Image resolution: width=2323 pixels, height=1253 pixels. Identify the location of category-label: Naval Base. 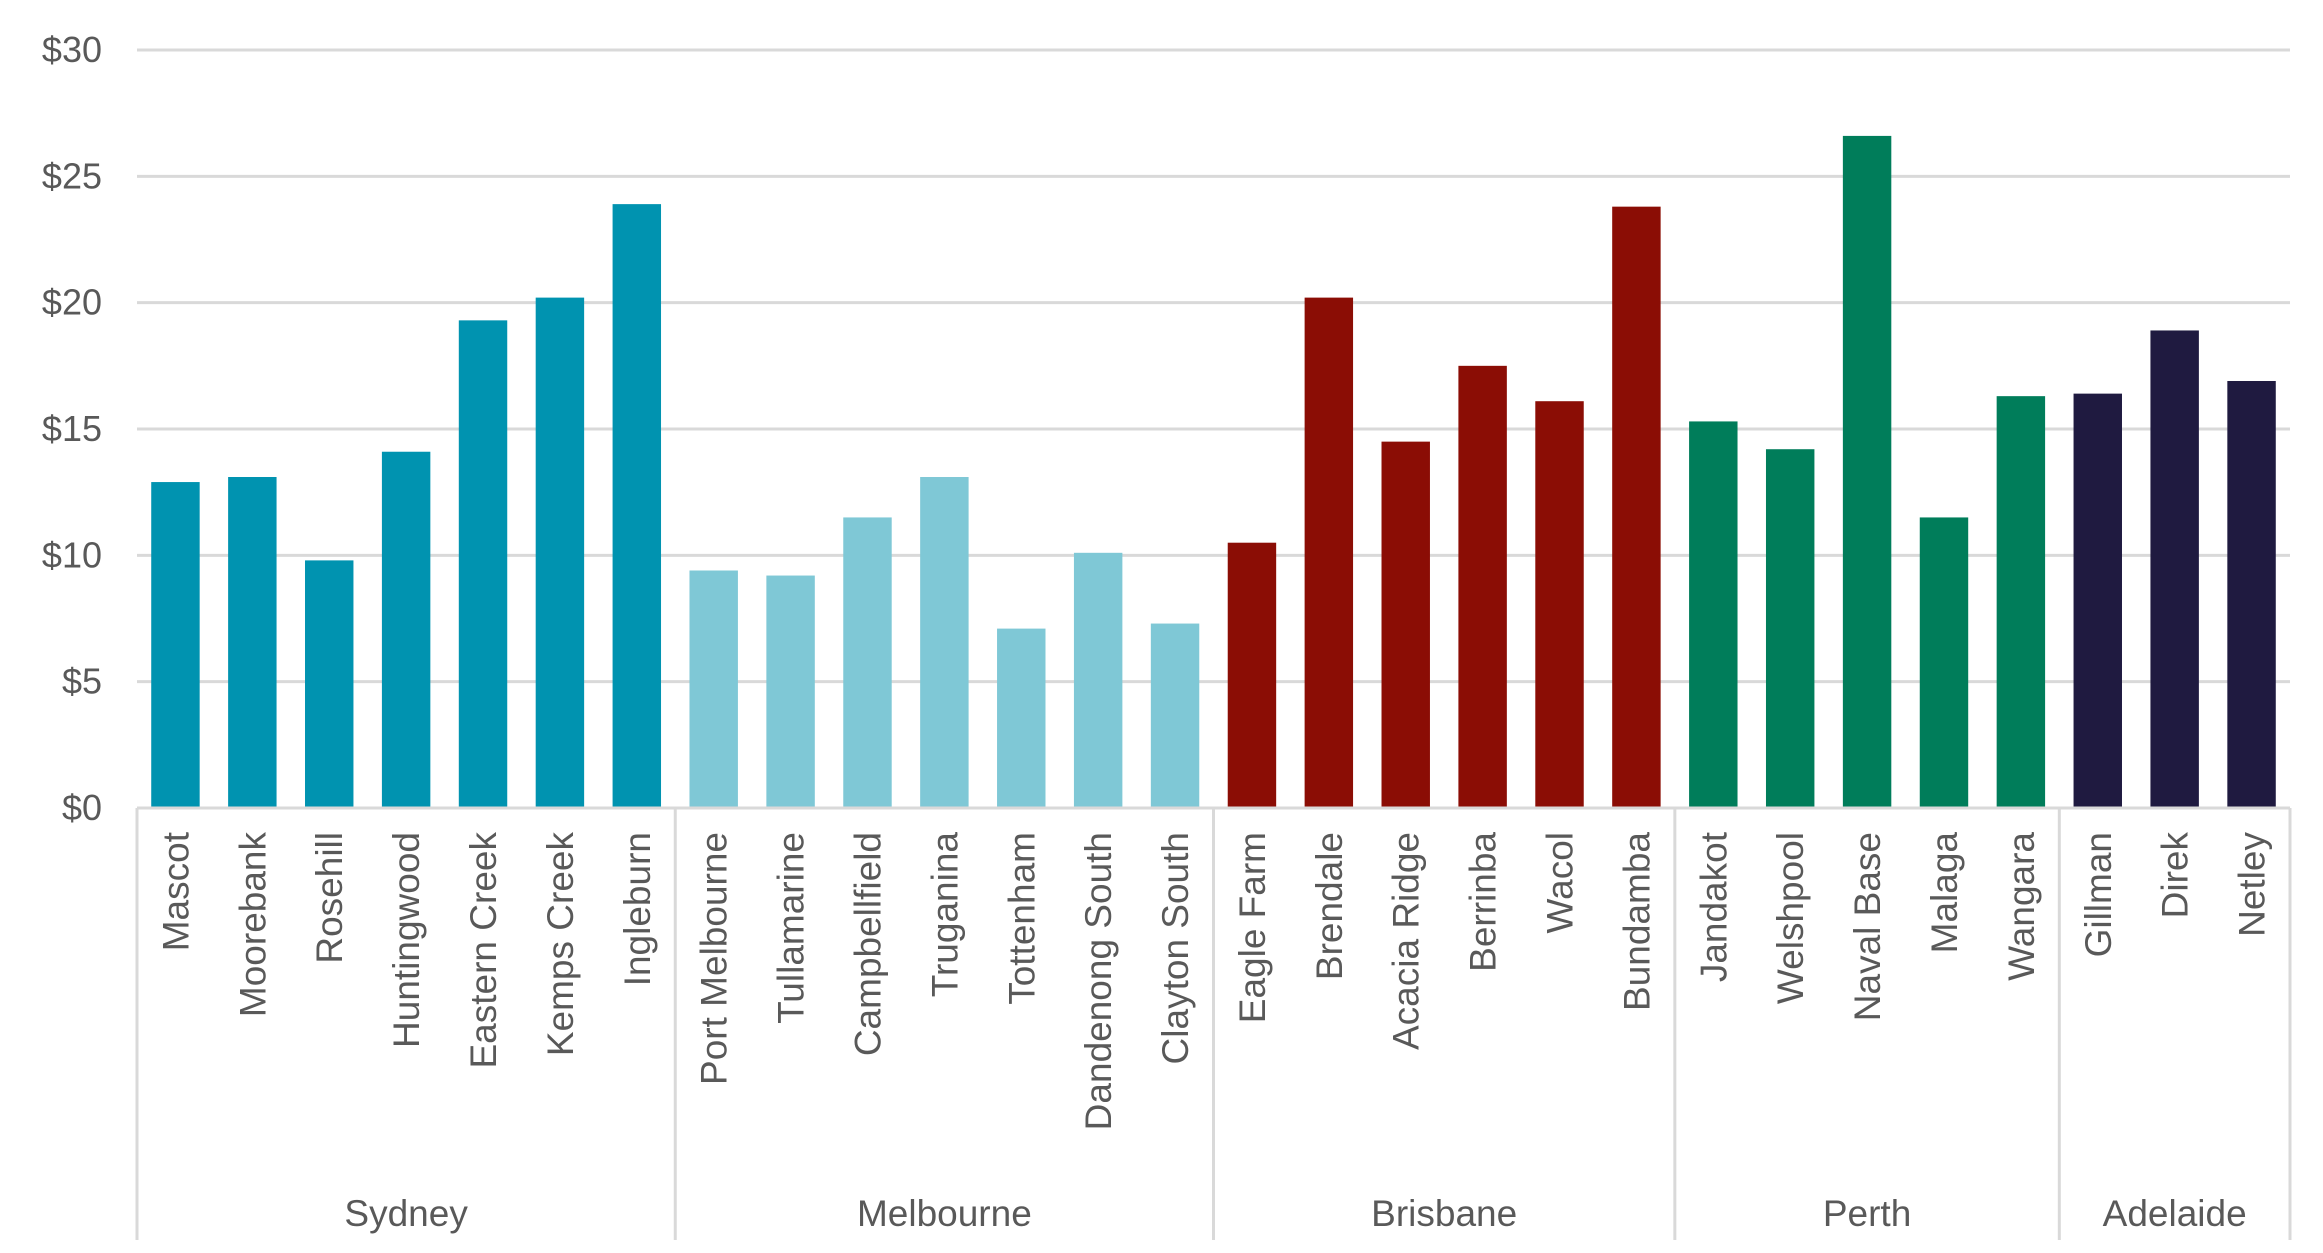
(1867, 926).